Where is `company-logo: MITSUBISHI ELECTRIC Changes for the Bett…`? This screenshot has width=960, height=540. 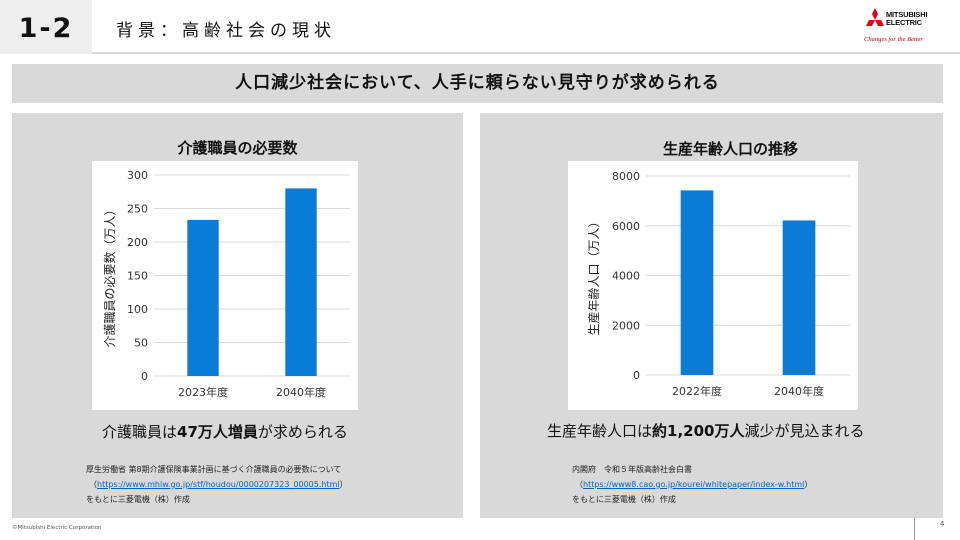
company-logo: MITSUBISHI ELECTRIC Changes for the Bett… is located at coordinates (908, 28).